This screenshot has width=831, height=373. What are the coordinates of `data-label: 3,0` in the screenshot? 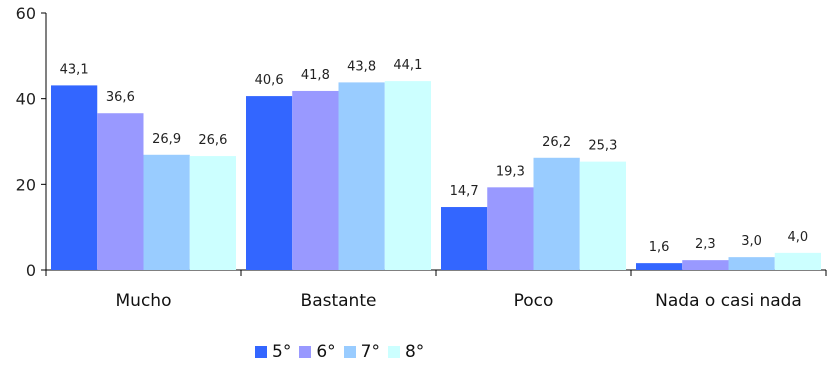 It's located at (751, 241).